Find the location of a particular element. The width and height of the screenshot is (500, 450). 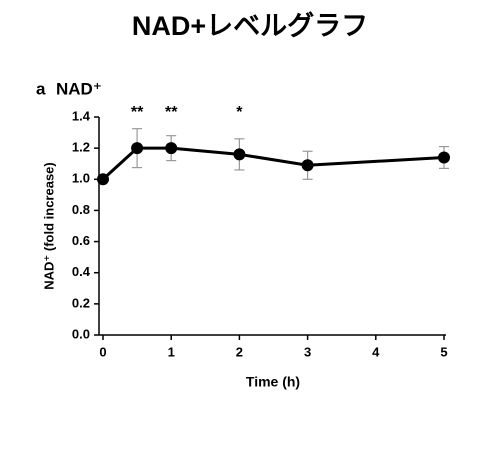

y-tick-label: 1.0 is located at coordinates (81, 178).